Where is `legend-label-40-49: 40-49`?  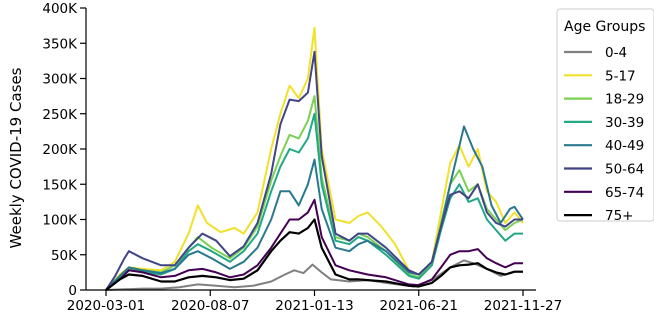
legend-label-40-49: 40-49 is located at coordinates (624, 146).